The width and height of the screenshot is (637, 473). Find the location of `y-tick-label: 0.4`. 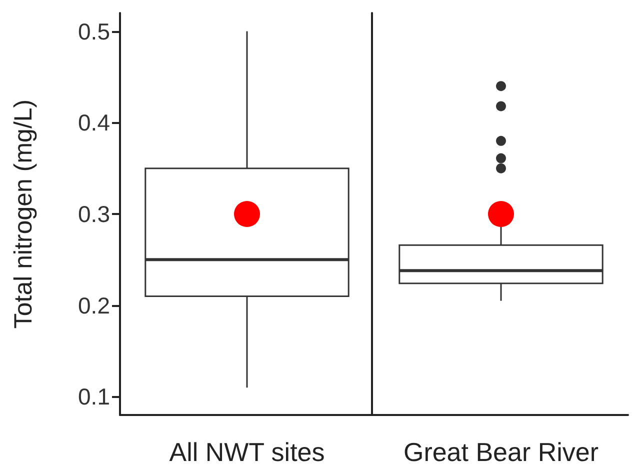

y-tick-label: 0.4 is located at coordinates (94, 123).